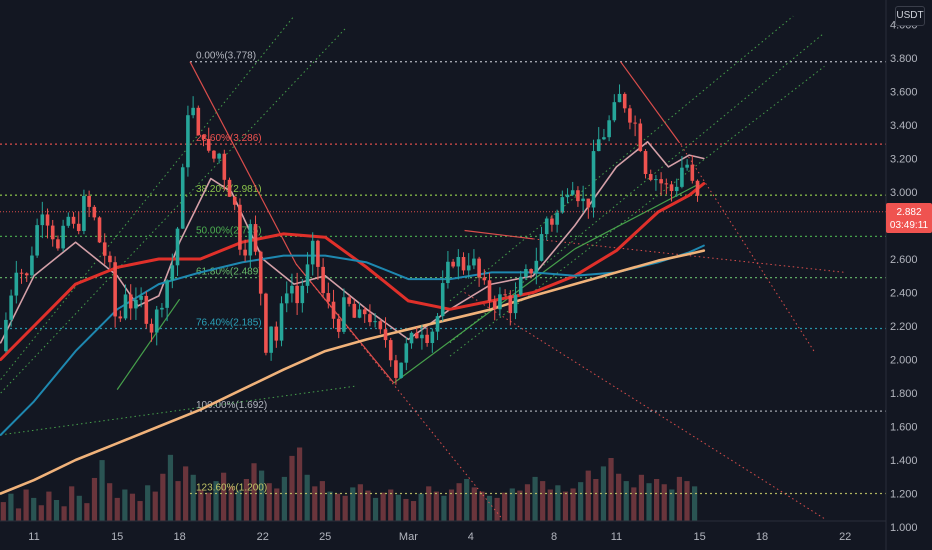 This screenshot has height=550, width=932. What do you see at coordinates (408, 537) in the screenshot?
I see `time-tick-label: Mar` at bounding box center [408, 537].